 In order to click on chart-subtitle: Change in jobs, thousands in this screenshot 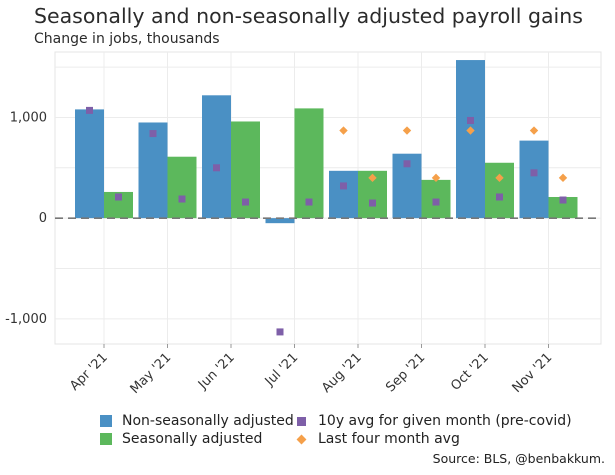, I will do `click(127, 39)`.